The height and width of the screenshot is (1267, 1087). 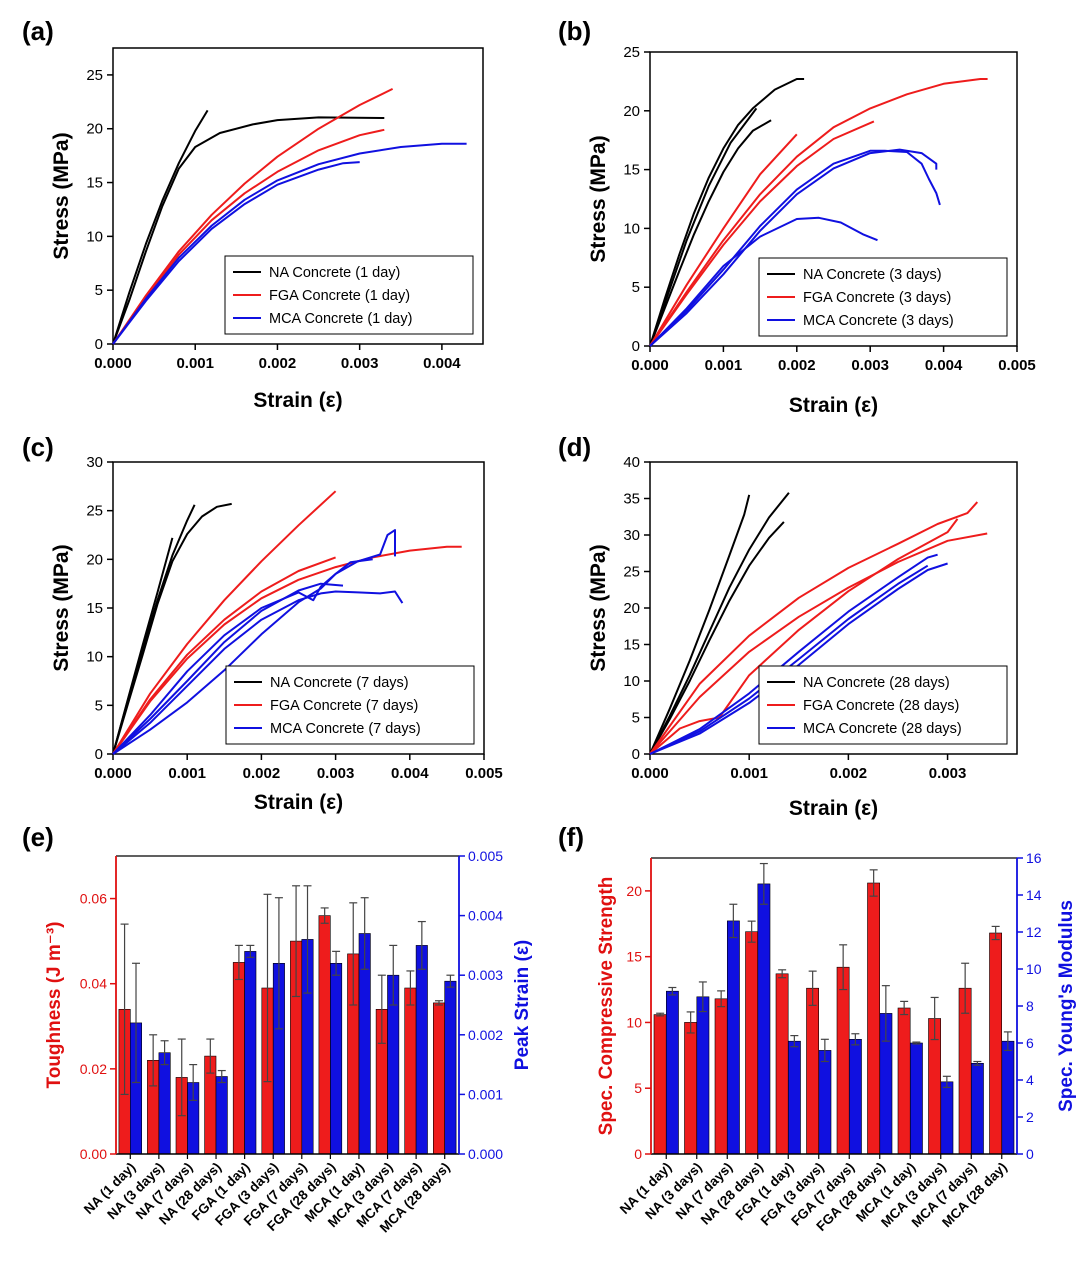 I want to click on panel-label: (f), so click(x=571, y=837).